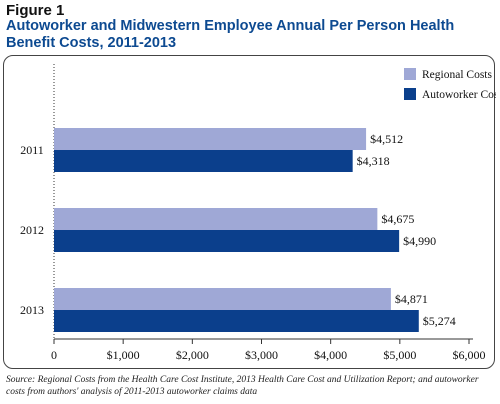  What do you see at coordinates (457, 75) in the screenshot?
I see `legend-label: Regional Costs` at bounding box center [457, 75].